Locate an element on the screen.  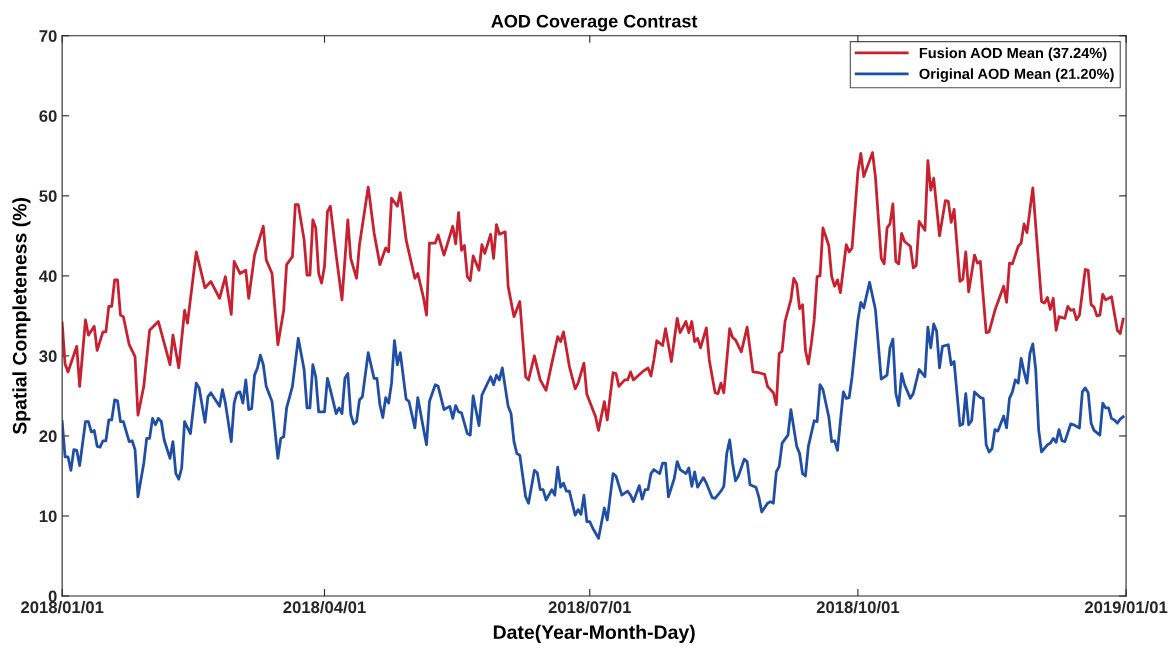
x-tick-label: 2018/07/01 is located at coordinates (589, 607).